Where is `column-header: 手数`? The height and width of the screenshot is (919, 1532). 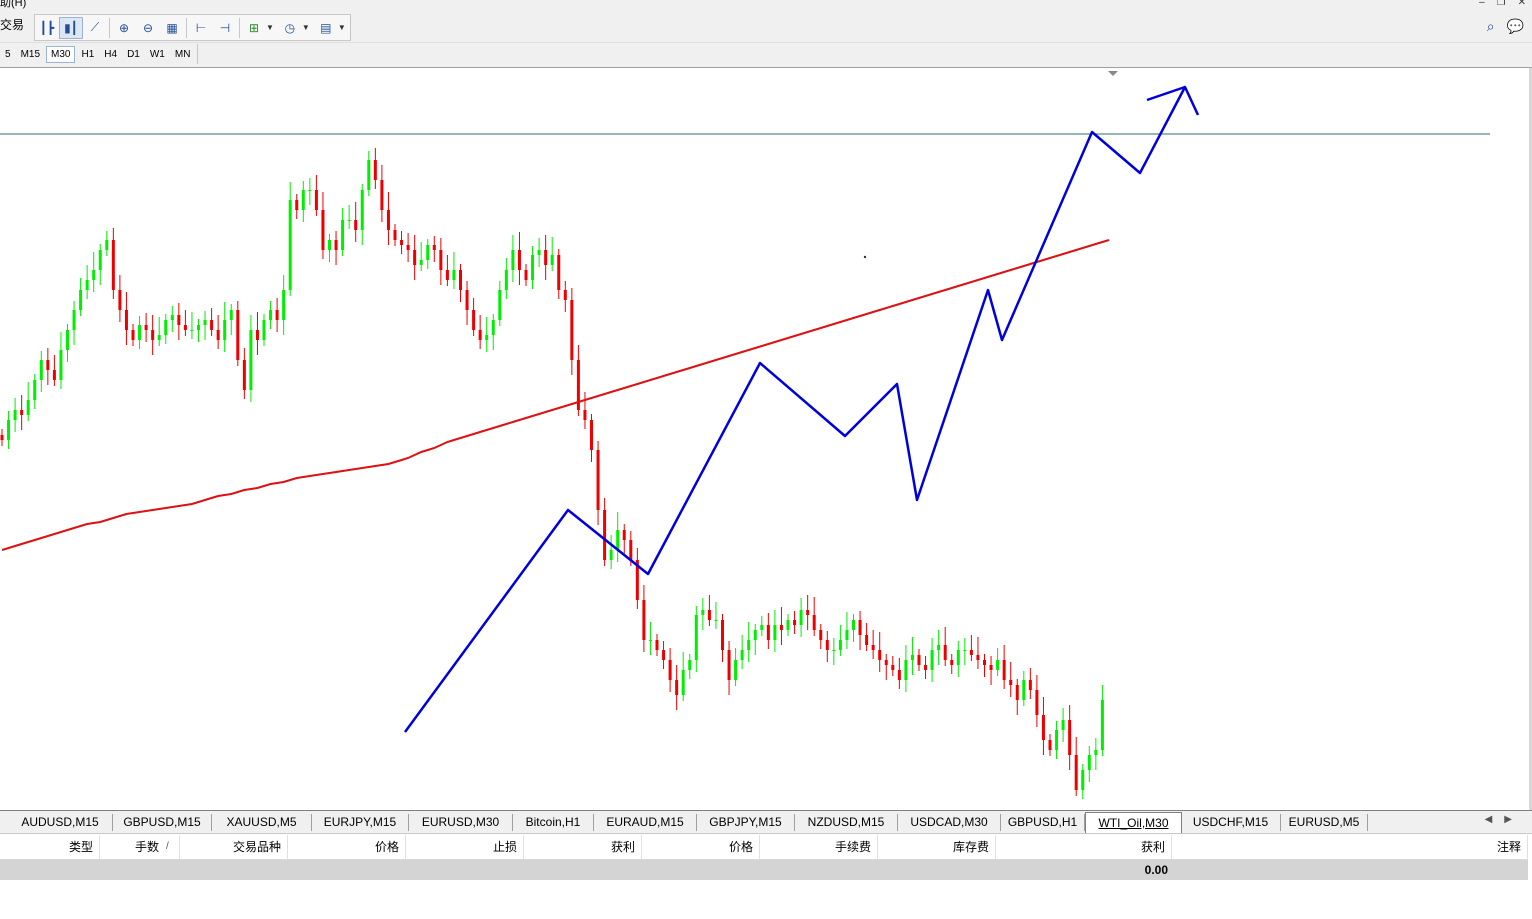 column-header: 手数 is located at coordinates (140, 847).